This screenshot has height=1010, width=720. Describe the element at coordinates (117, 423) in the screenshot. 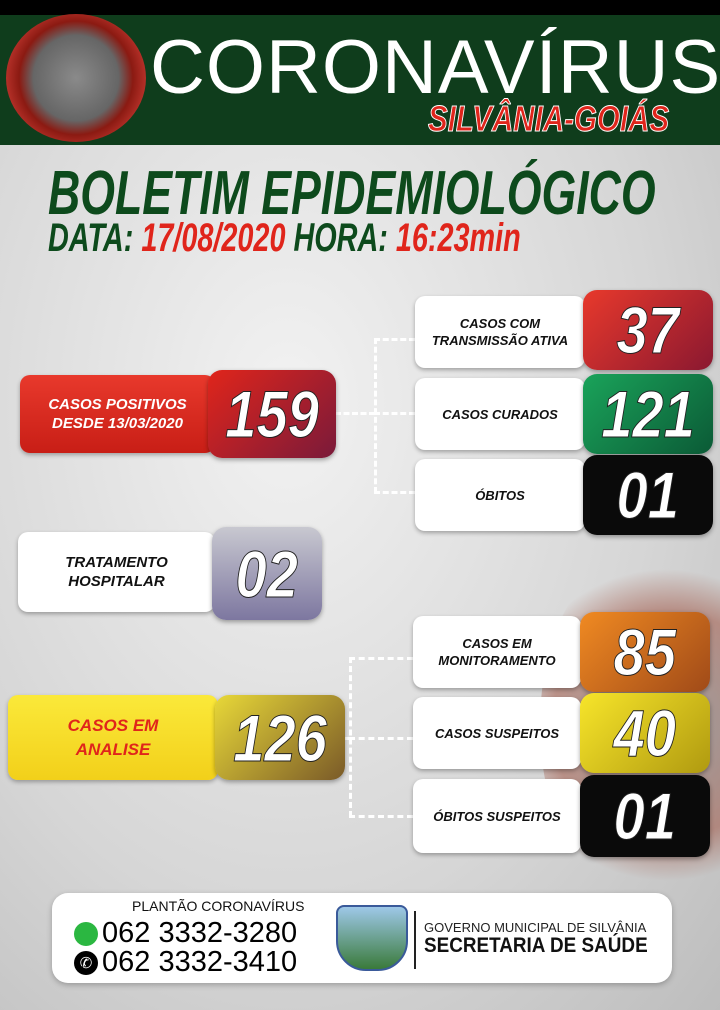

I see `label-line: DESDE 13/03/2020` at that location.